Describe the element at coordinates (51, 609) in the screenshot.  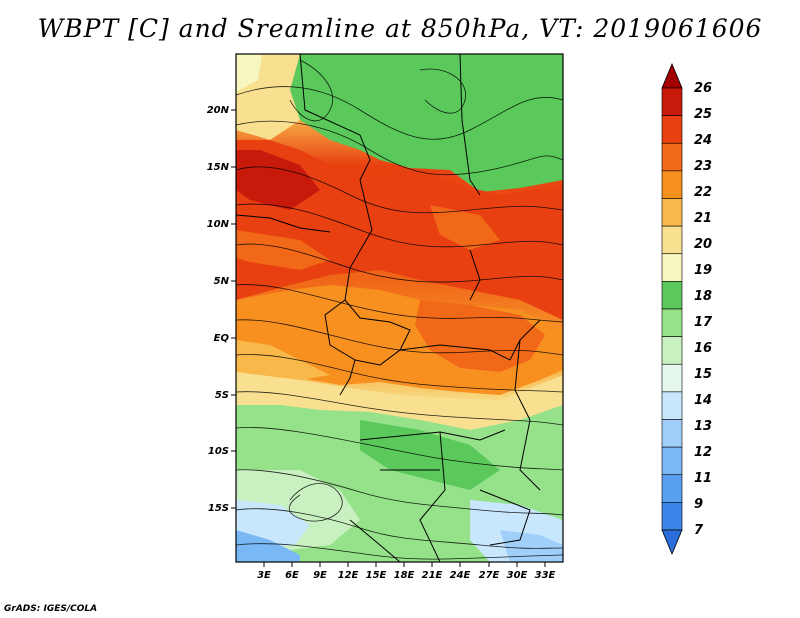
I see `grads-credit: GrADS: IGES/COLA` at that location.